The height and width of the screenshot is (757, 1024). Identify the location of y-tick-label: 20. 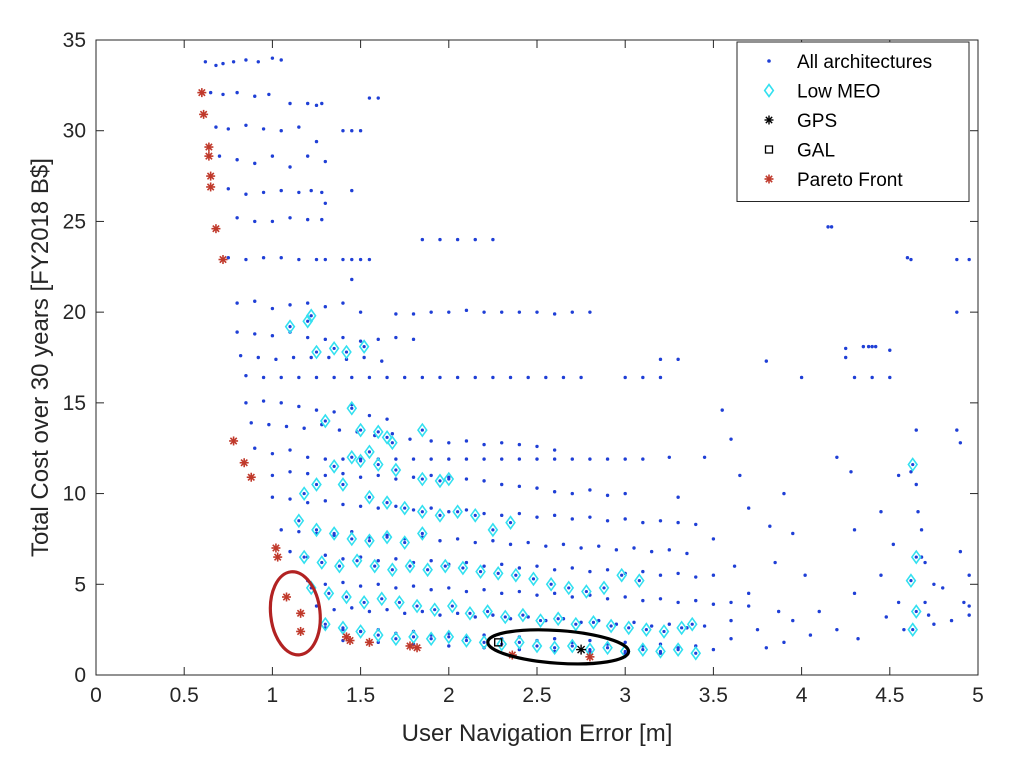
(74, 312).